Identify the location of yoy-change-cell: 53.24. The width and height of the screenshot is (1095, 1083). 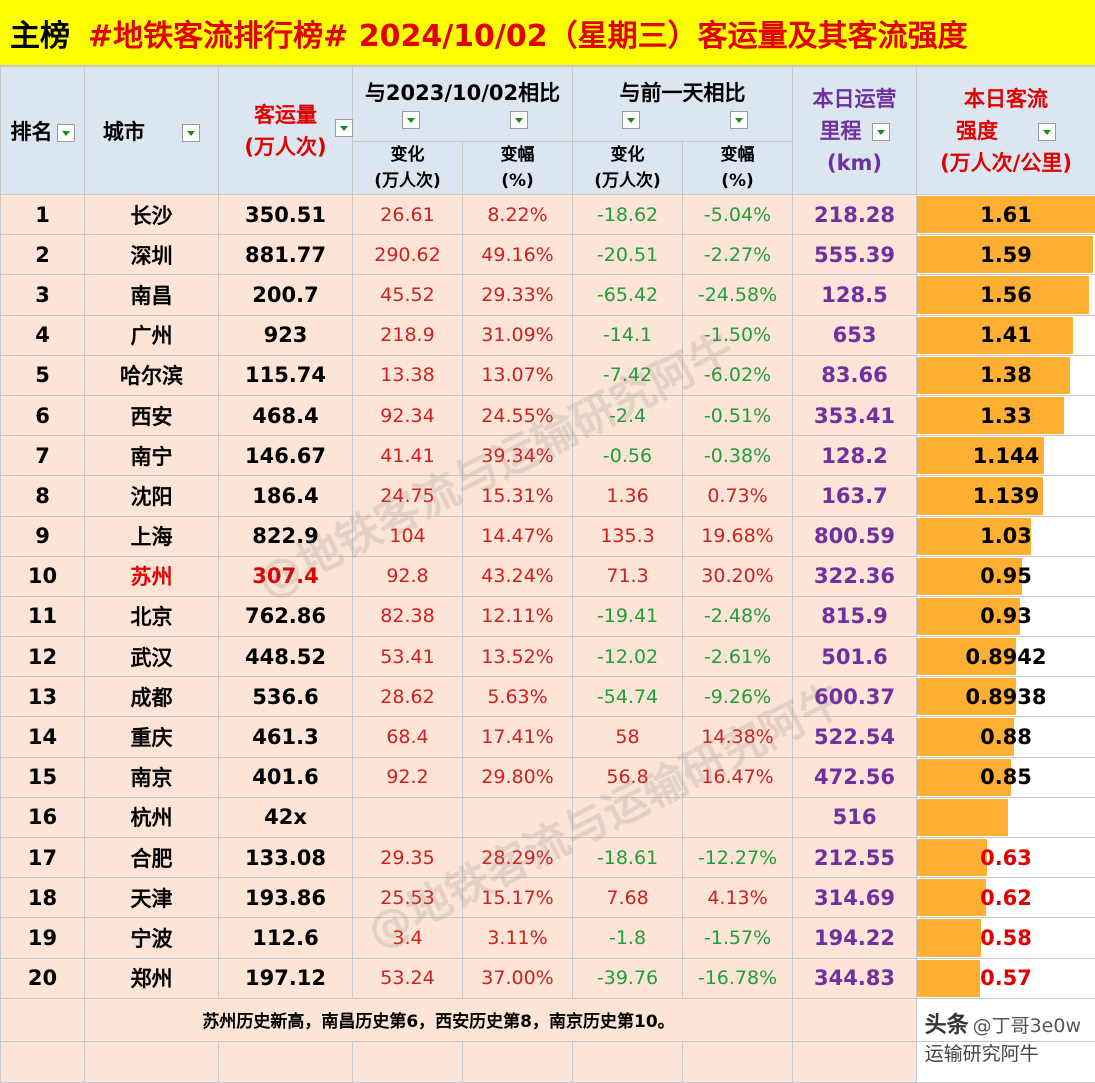
(408, 978).